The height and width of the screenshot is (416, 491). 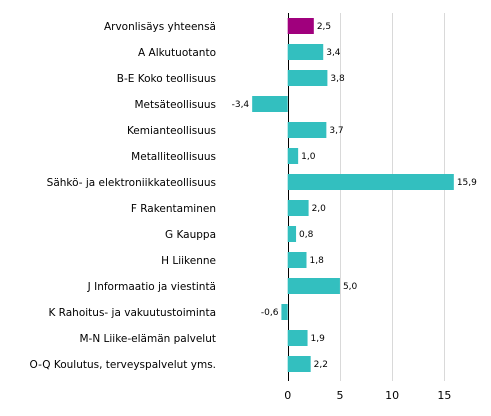 I want to click on value-label-5: 3,7, so click(x=336, y=131).